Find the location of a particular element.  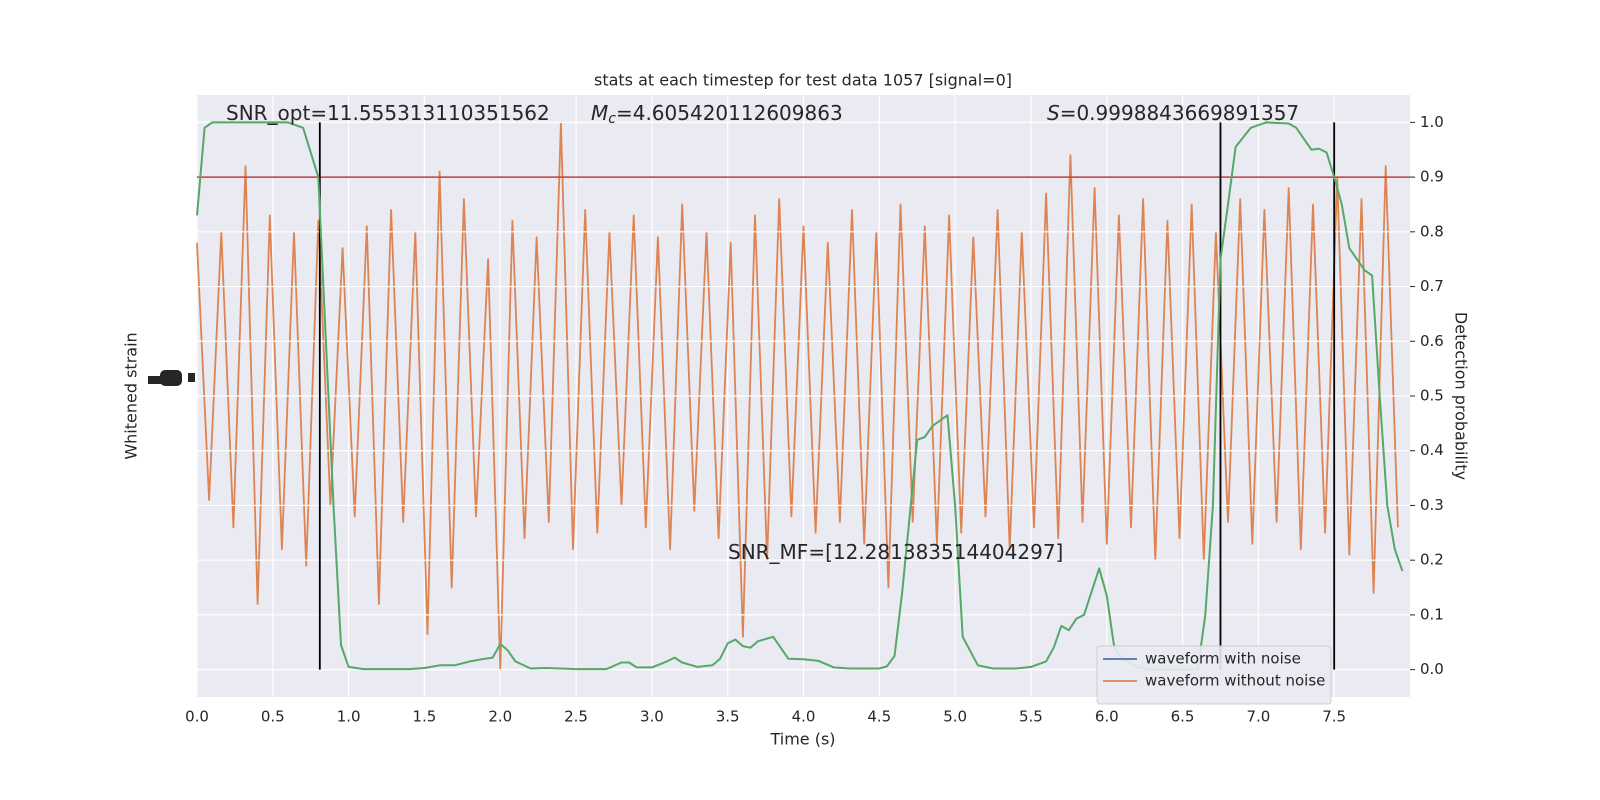

annotation-text: =4.605420112609863 is located at coordinates (729, 113).